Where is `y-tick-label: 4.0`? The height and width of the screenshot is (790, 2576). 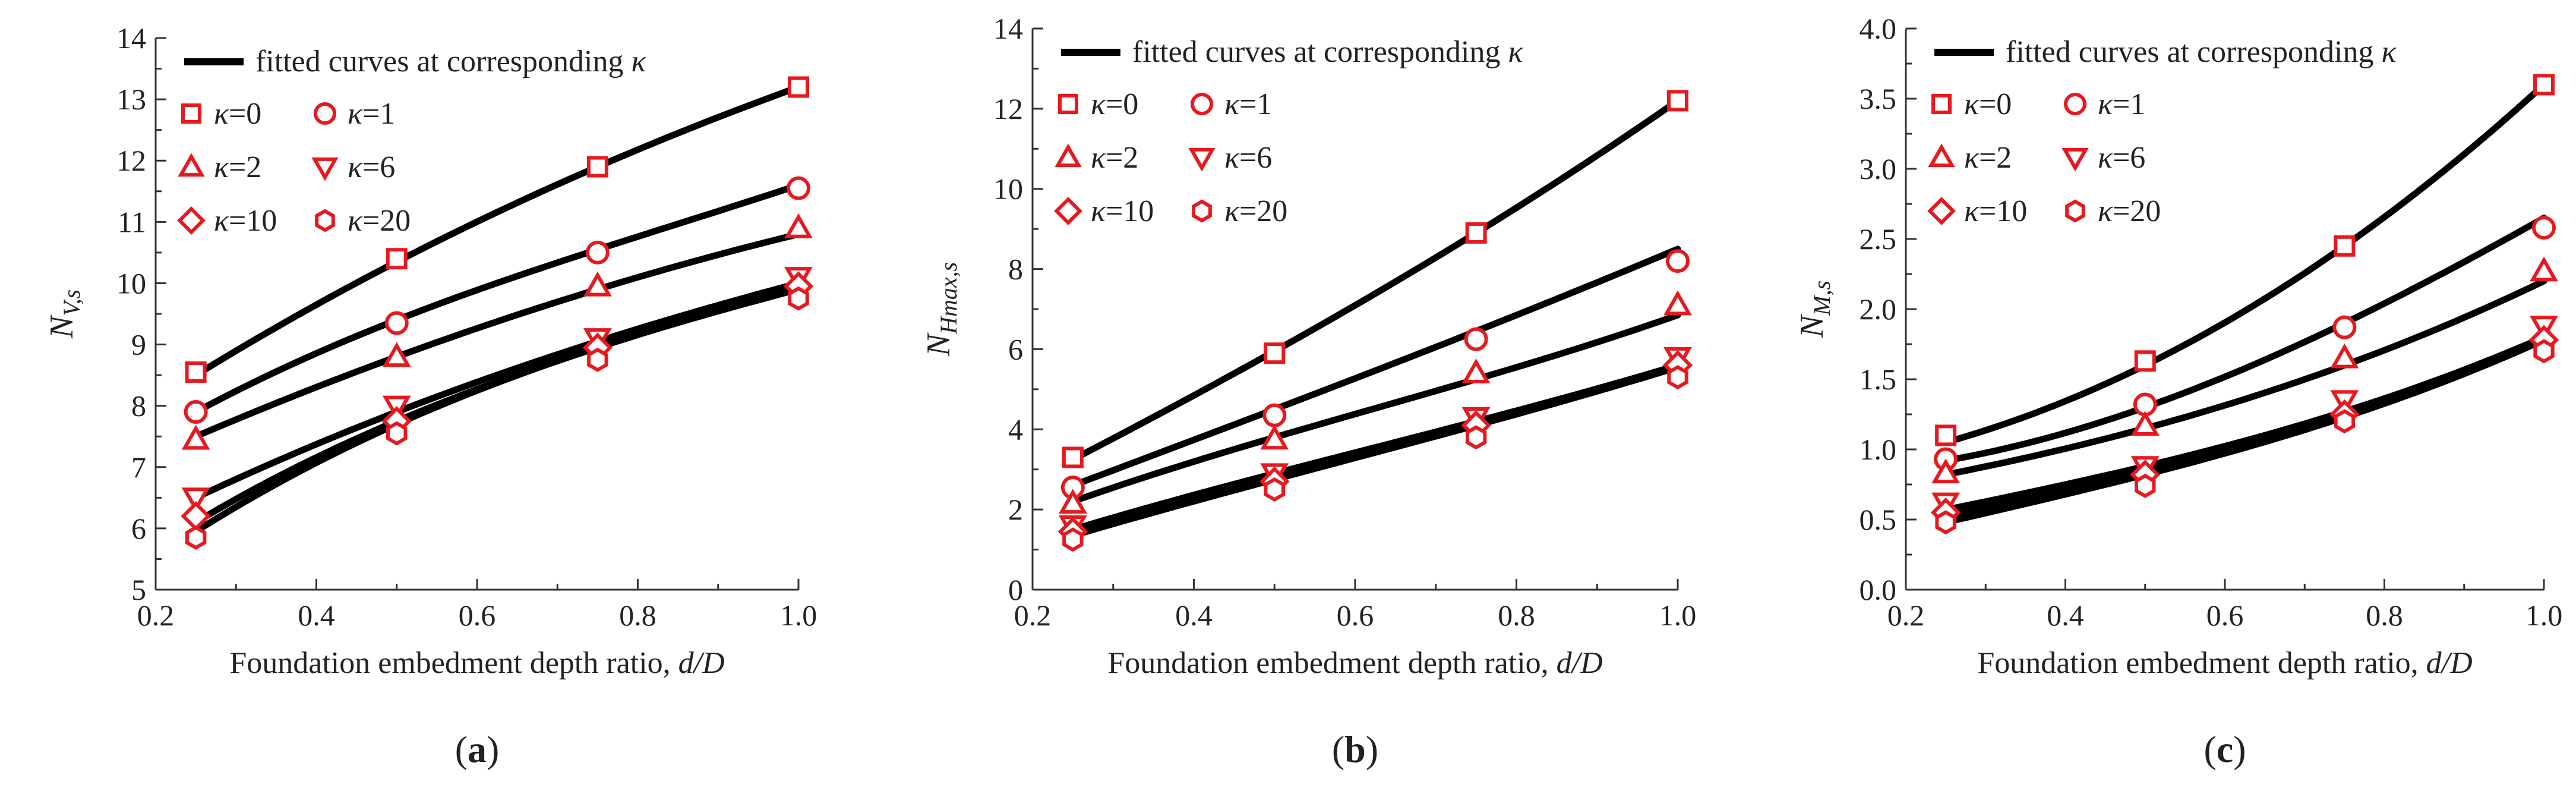 y-tick-label: 4.0 is located at coordinates (1878, 28).